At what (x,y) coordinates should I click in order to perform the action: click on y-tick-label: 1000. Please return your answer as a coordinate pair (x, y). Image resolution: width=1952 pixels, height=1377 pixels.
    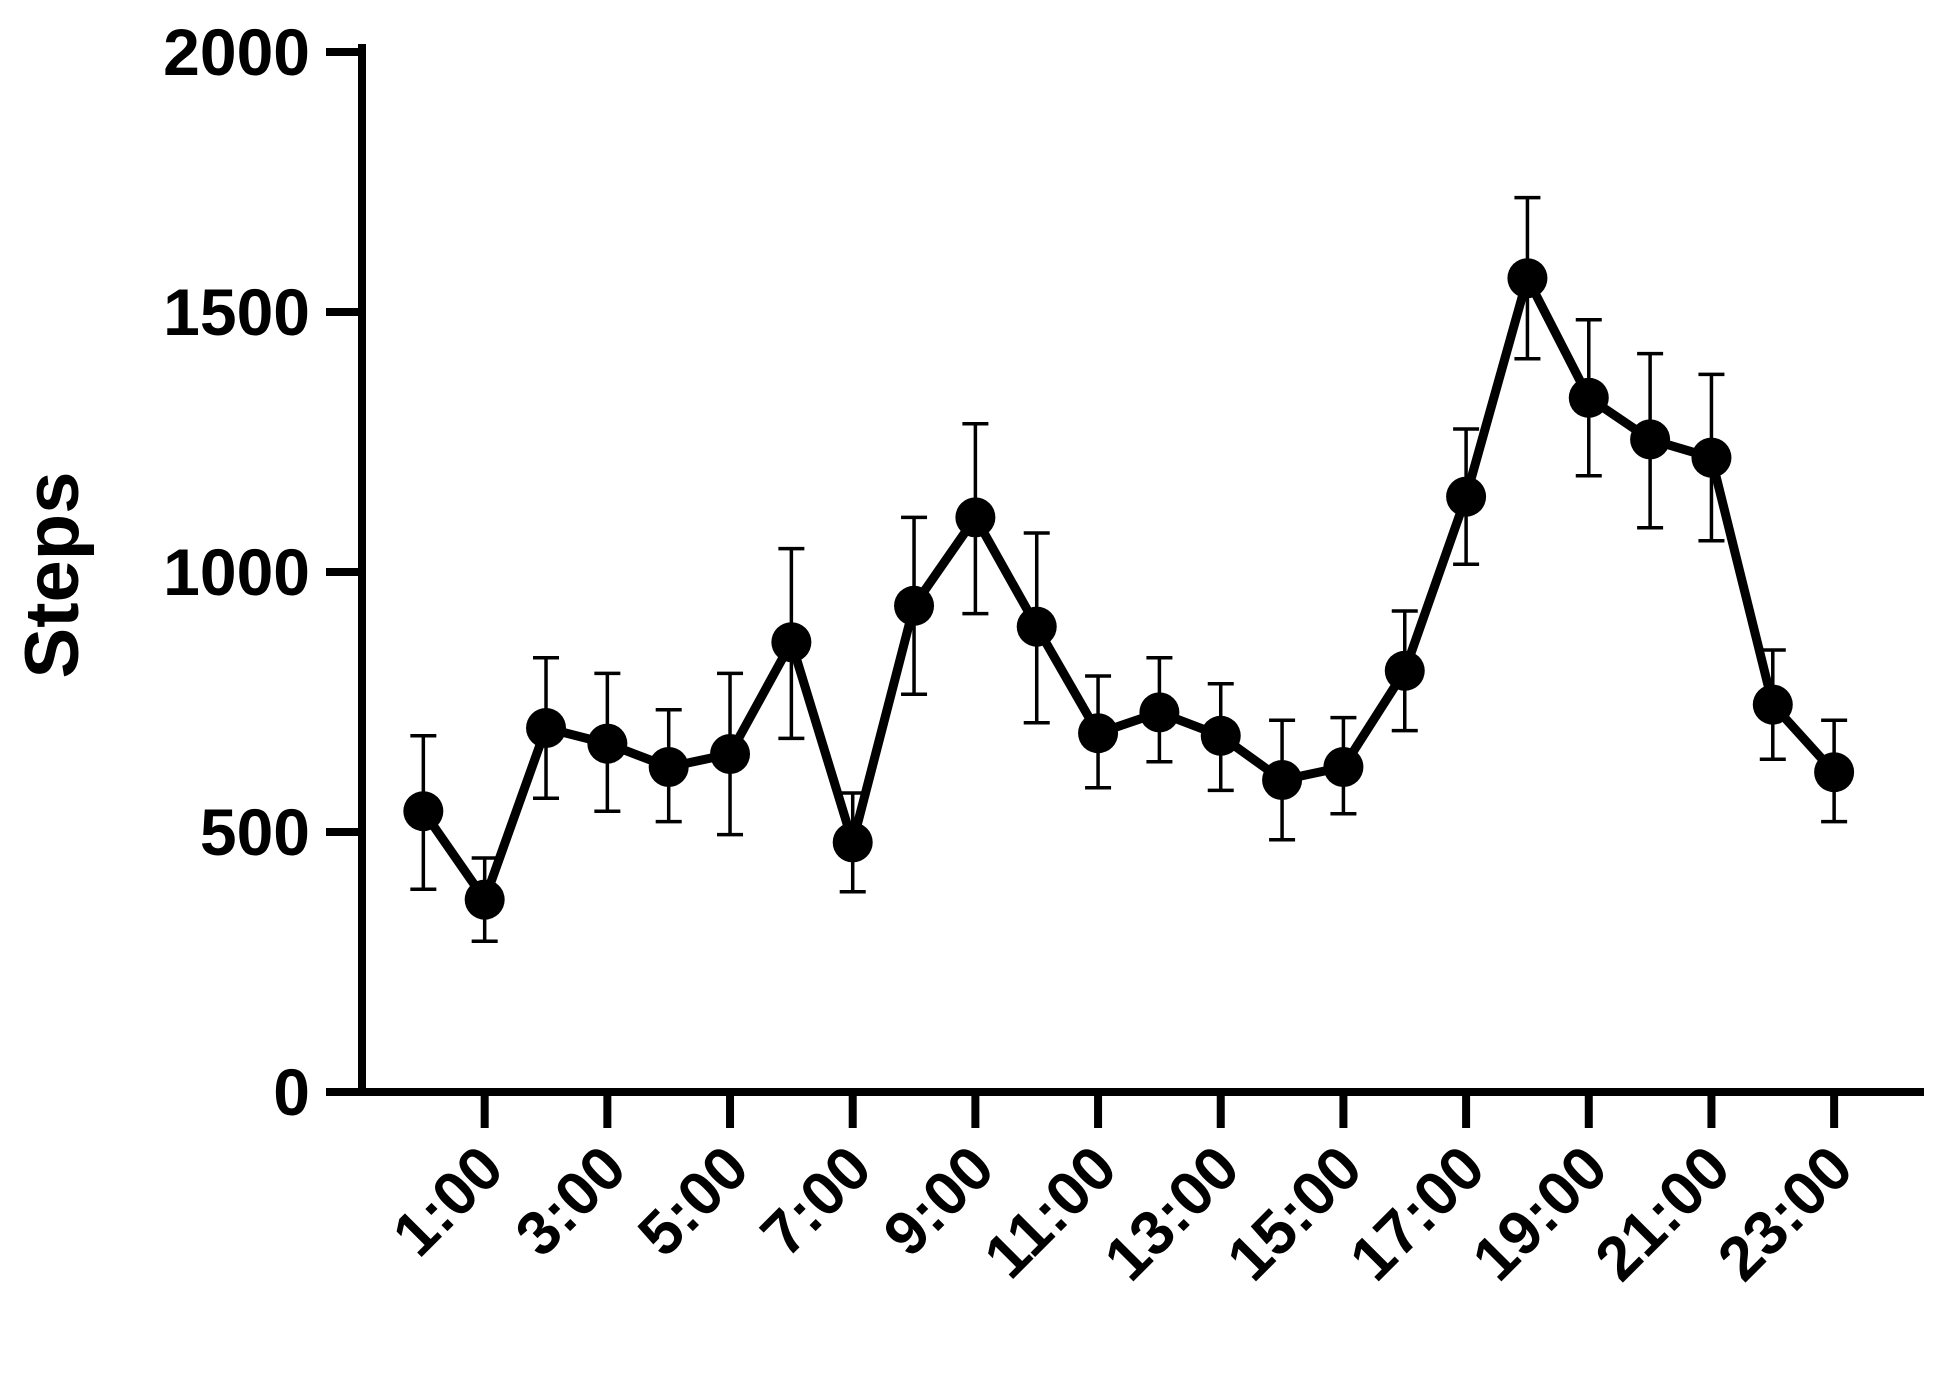
    Looking at the image, I should click on (236, 572).